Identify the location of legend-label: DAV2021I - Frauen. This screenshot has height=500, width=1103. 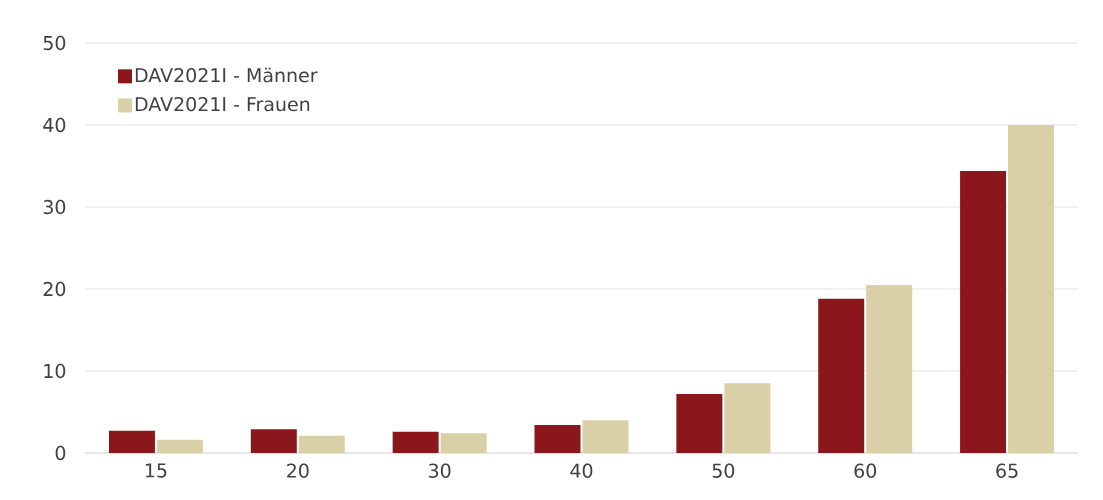
(222, 104).